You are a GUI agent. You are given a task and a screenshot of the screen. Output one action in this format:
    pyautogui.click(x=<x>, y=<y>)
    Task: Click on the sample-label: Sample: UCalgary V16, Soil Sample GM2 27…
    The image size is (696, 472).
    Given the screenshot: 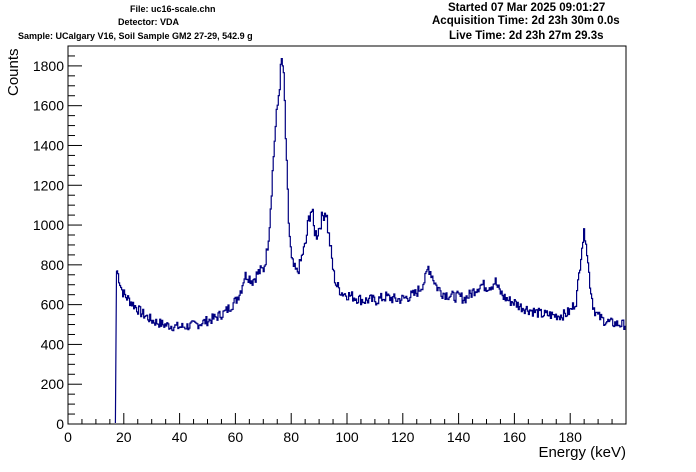 What is the action you would take?
    pyautogui.click(x=135, y=36)
    